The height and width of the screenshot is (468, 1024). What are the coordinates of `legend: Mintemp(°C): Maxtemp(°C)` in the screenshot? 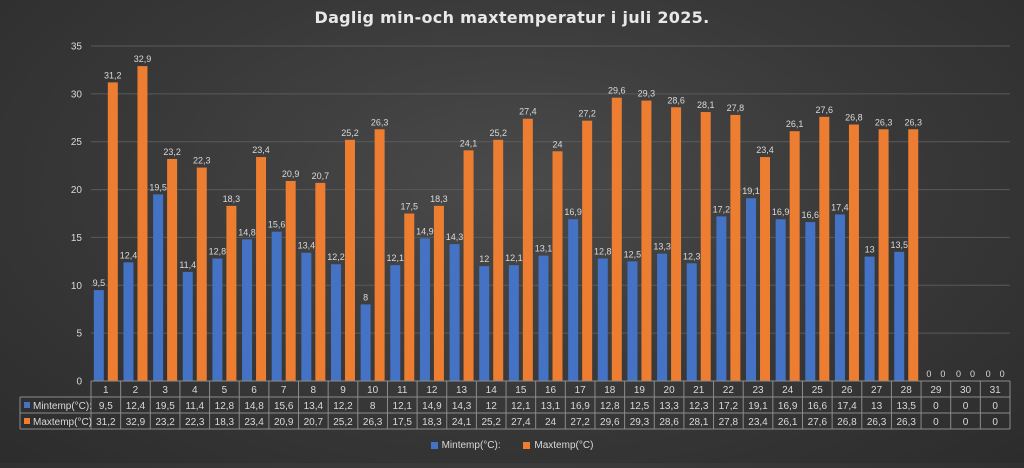 It's located at (512, 446).